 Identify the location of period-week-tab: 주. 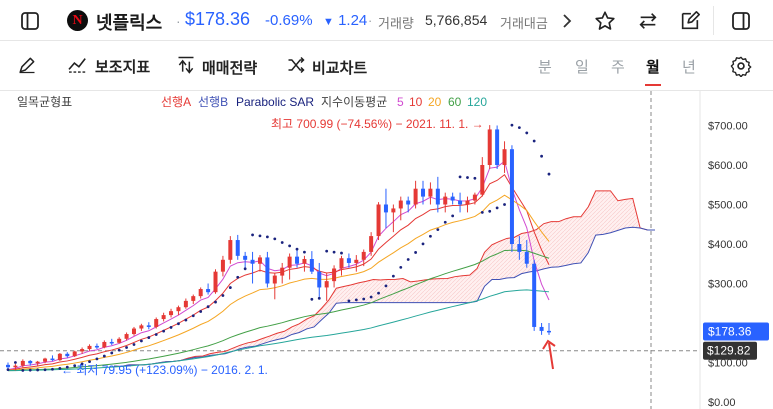
(618, 67).